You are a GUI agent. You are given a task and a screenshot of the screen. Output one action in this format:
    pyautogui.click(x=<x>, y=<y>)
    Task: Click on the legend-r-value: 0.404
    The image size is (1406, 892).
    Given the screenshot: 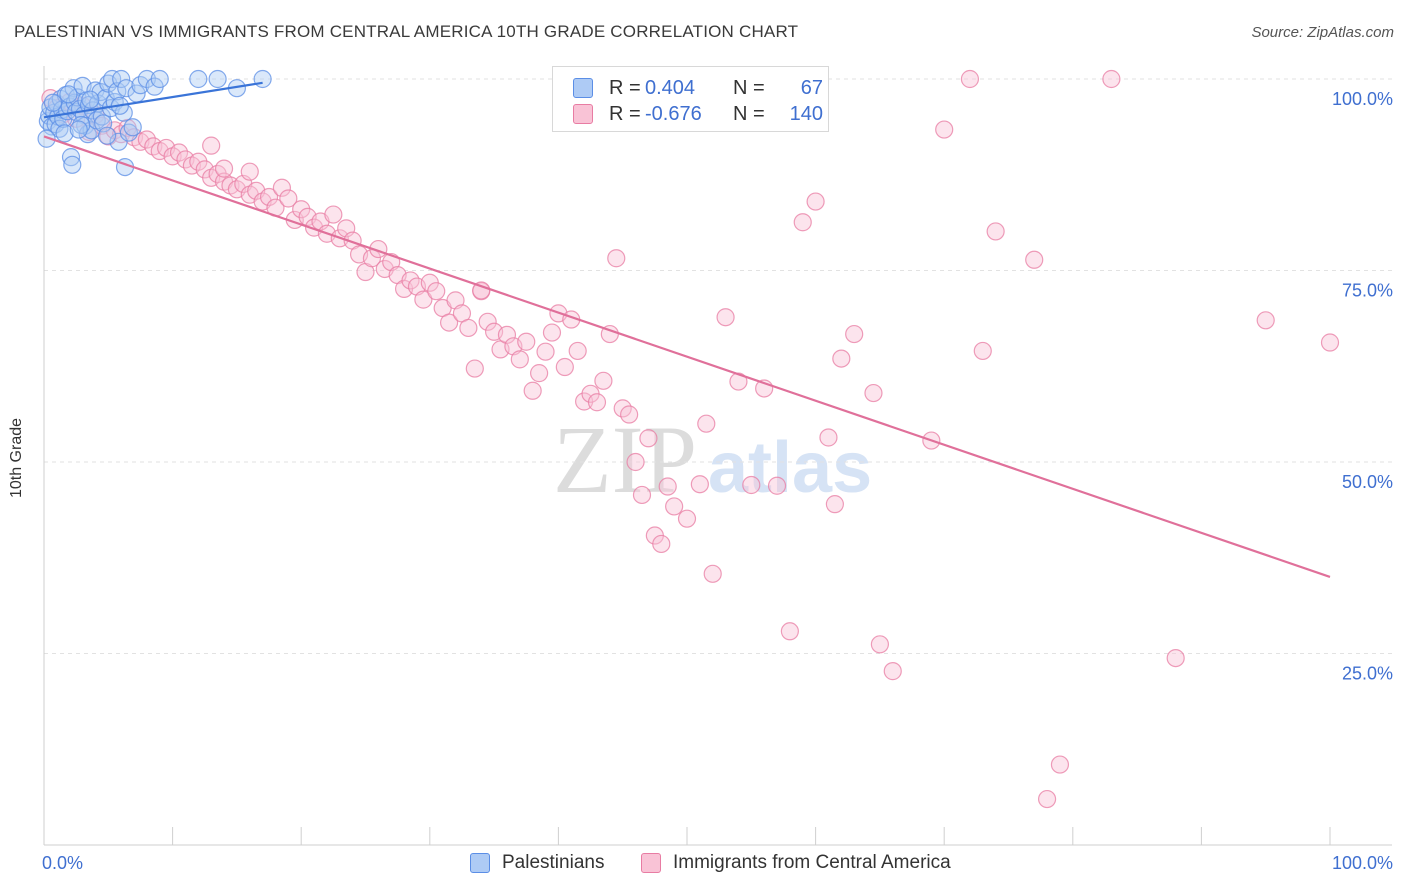 What is the action you would take?
    pyautogui.click(x=670, y=88)
    